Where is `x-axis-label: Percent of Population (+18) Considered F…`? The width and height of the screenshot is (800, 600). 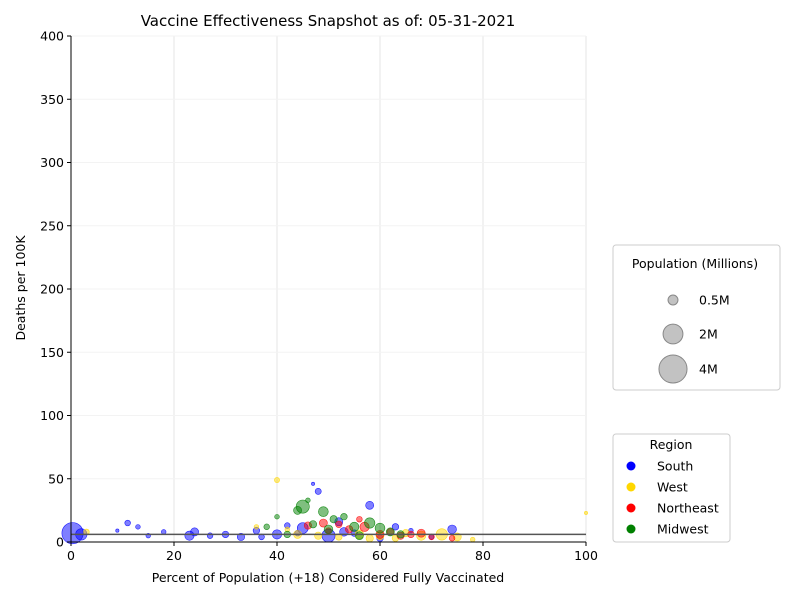 x-axis-label: Percent of Population (+18) Considered F… is located at coordinates (328, 577).